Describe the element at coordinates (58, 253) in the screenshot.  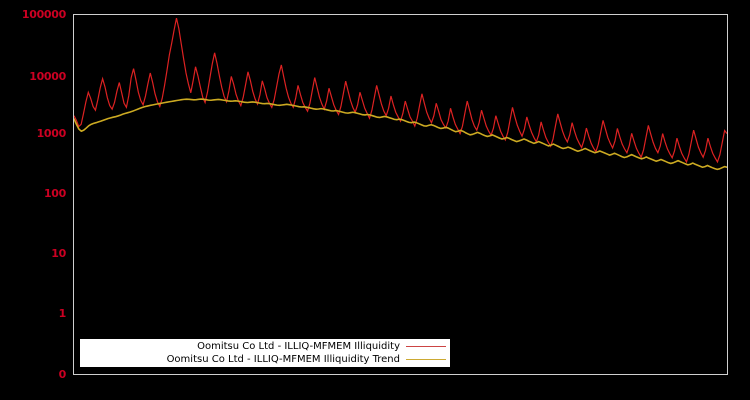
I see `y-axis-tick-10: 10` at that location.